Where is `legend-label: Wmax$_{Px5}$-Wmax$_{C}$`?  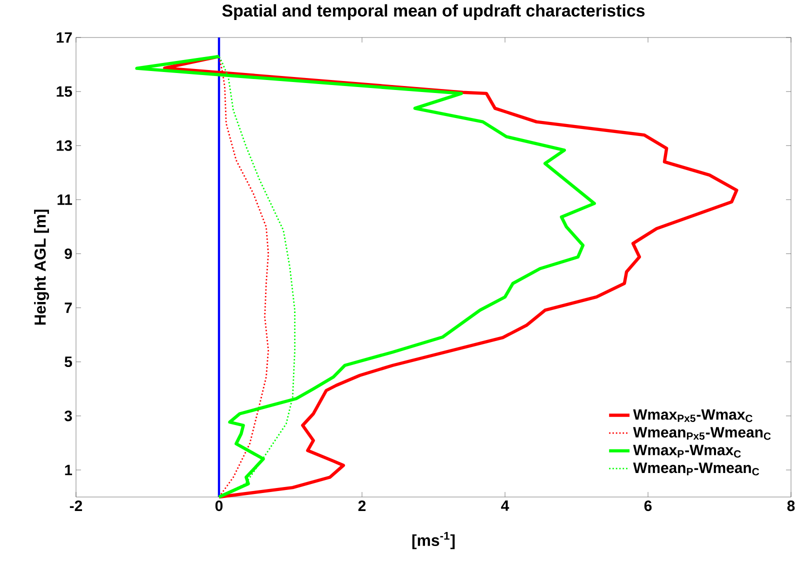 legend-label: Wmax$_{Px5}$-Wmax$_{C}$ is located at coordinates (692, 415).